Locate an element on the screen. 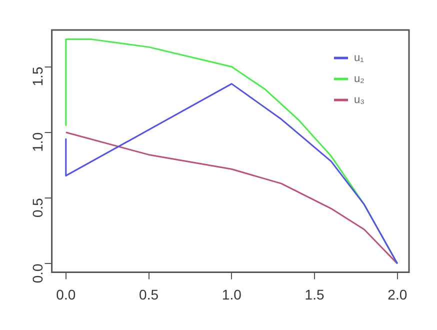  legend-label: u₂ is located at coordinates (359, 79).